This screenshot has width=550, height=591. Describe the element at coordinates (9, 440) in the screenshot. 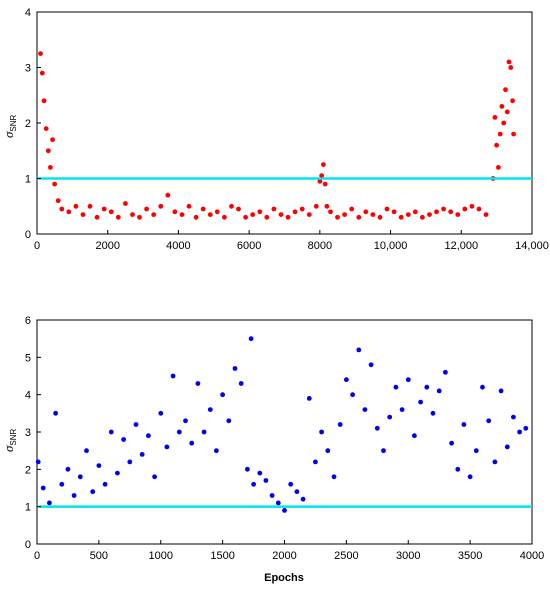

I see `y-axis-label-bottom: σSNR` at that location.